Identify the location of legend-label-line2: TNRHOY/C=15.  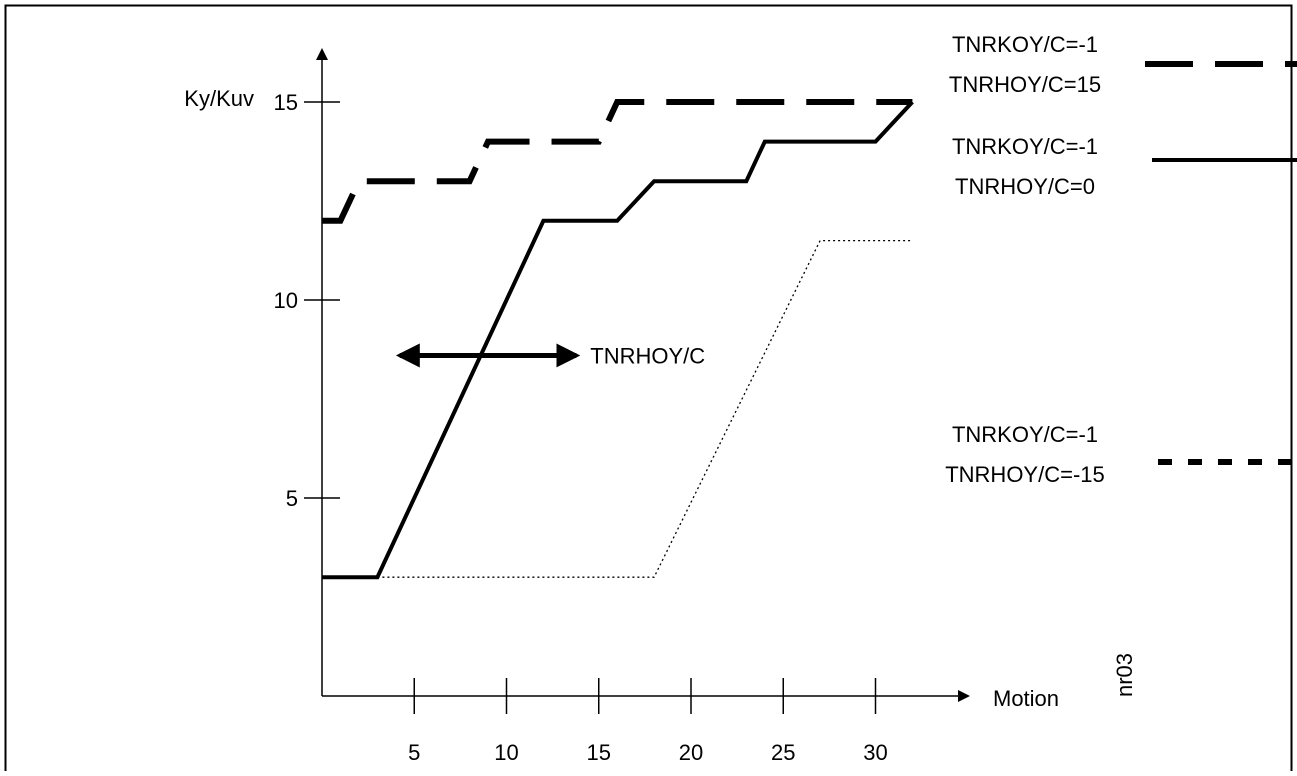
(1025, 84).